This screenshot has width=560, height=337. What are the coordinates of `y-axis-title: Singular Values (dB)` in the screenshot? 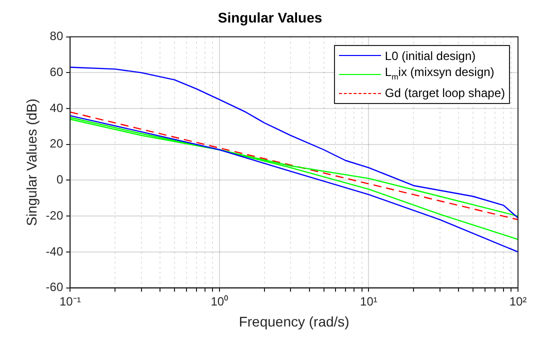 It's located at (31, 162).